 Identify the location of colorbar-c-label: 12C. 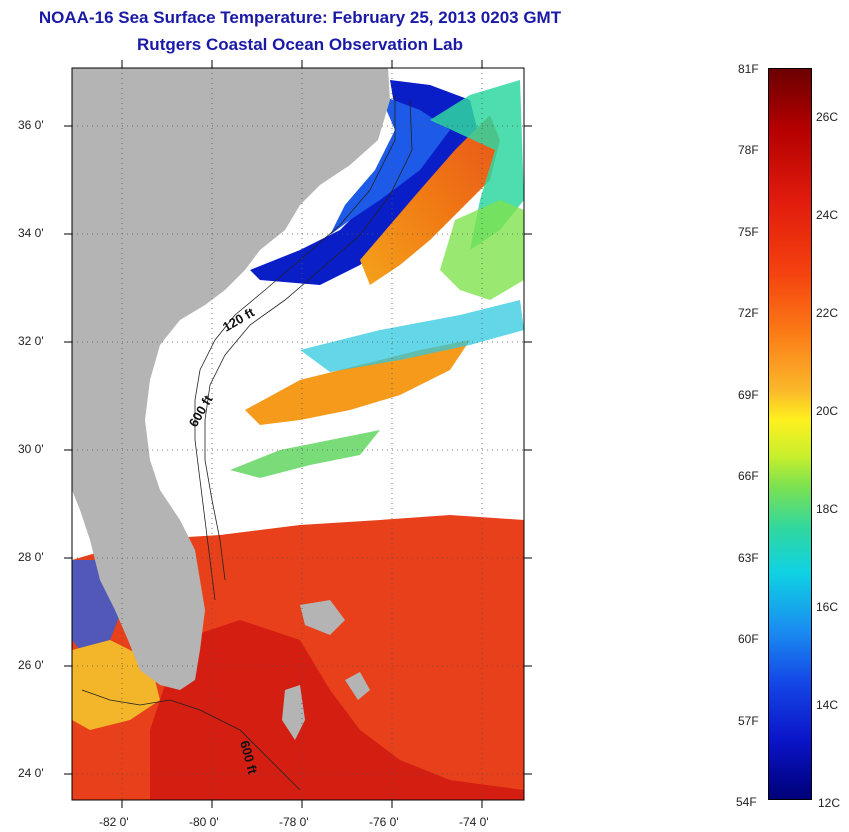
(829, 803).